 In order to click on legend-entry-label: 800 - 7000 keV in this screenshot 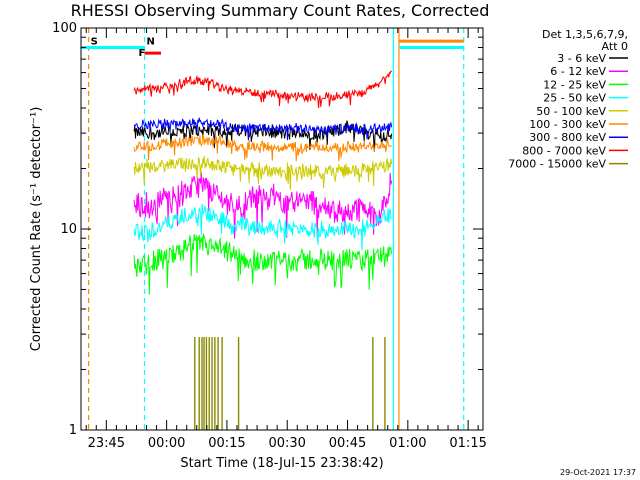, I will do `click(564, 150)`.